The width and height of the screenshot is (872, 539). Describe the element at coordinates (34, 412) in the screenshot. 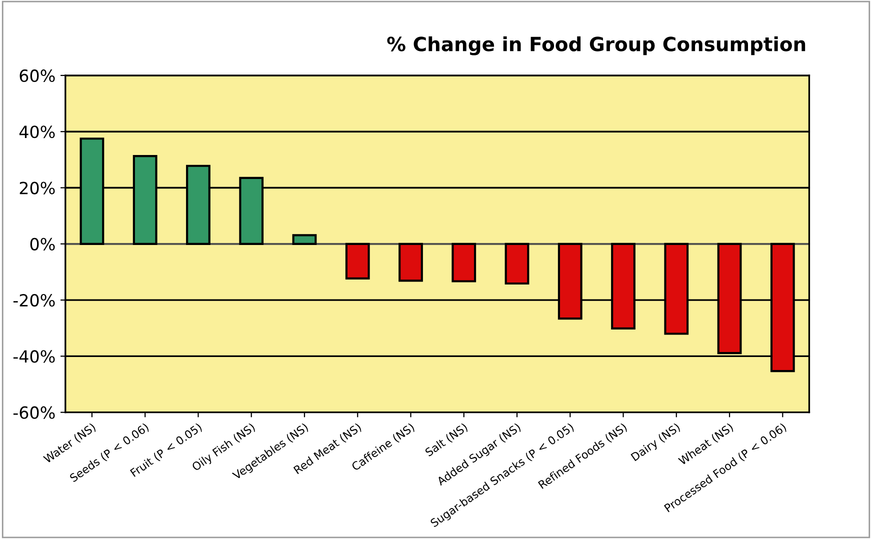

I see `y-tick-label: -60%` at that location.